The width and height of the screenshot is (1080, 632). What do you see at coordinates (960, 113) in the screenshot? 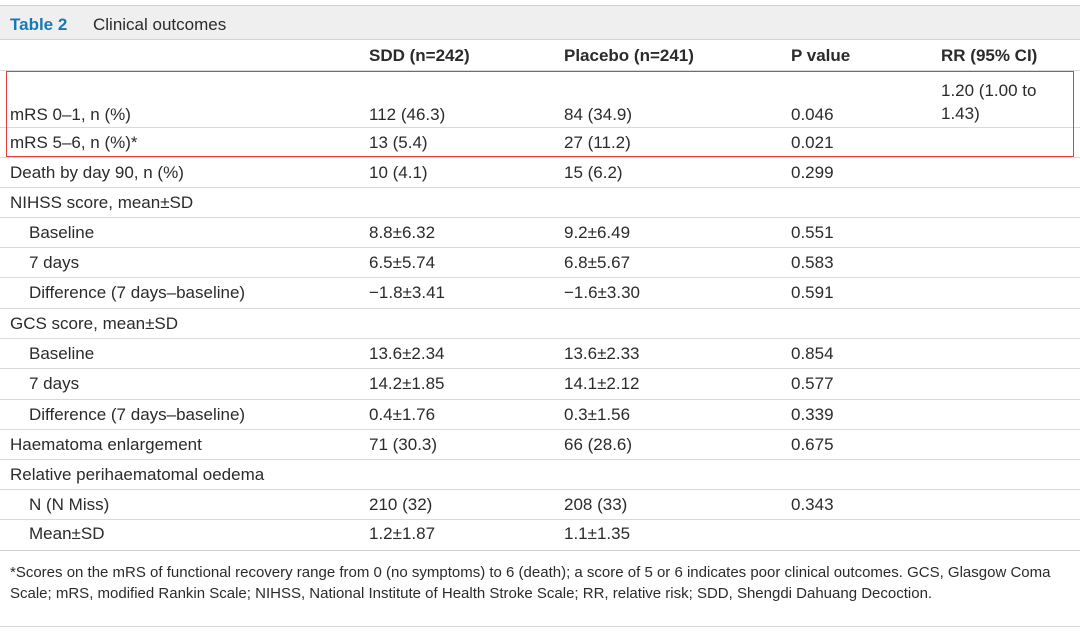
I see `rr-value-line2: 1.43)` at bounding box center [960, 113].